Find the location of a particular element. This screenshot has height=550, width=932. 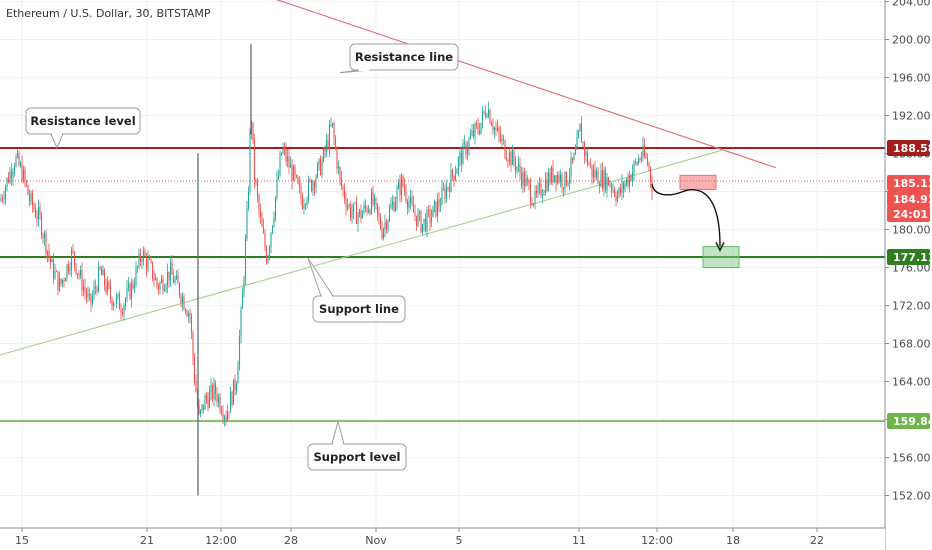

price-tick-label: 196.00 is located at coordinates (911, 78).